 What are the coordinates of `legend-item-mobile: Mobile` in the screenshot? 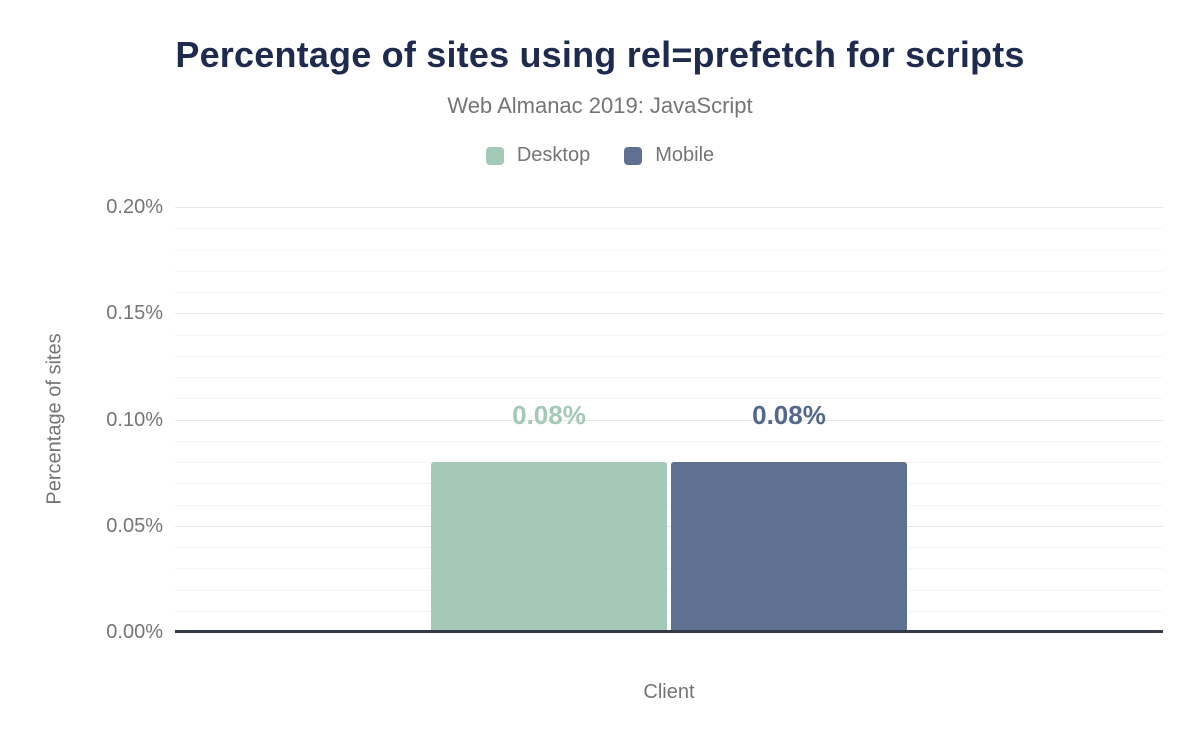 It's located at (669, 155).